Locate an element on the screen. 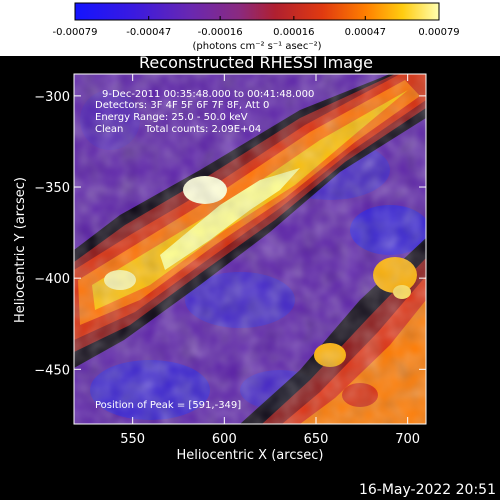 This screenshot has width=500, height=500. timestamp: 16-May-2022 20:51 is located at coordinates (427, 490).